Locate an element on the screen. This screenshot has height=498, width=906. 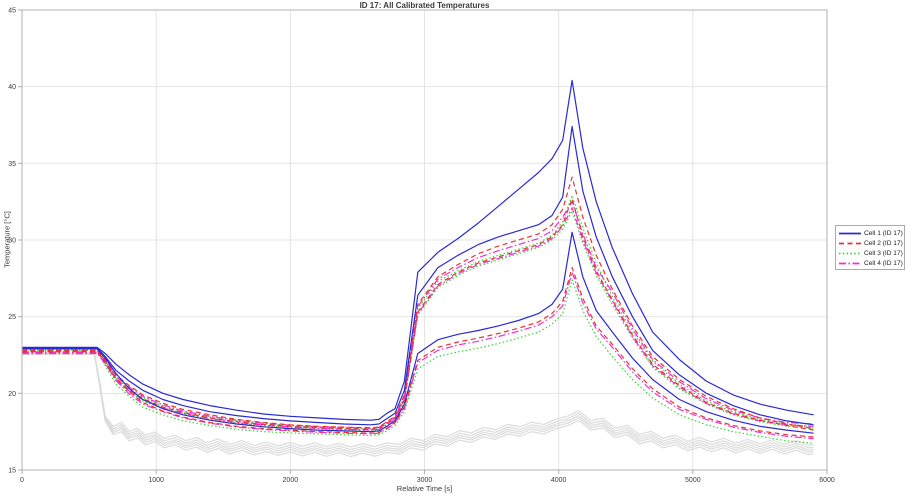
x-tick-label: 4000 is located at coordinates (559, 480).